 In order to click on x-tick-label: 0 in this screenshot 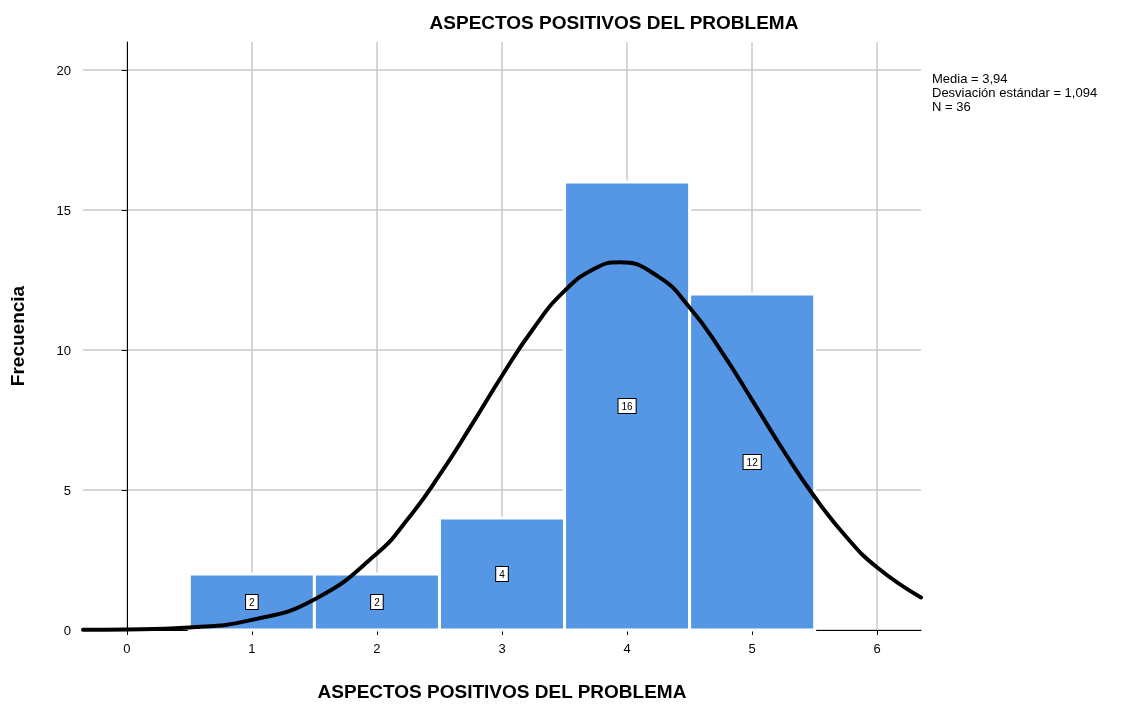, I will do `click(127, 648)`.